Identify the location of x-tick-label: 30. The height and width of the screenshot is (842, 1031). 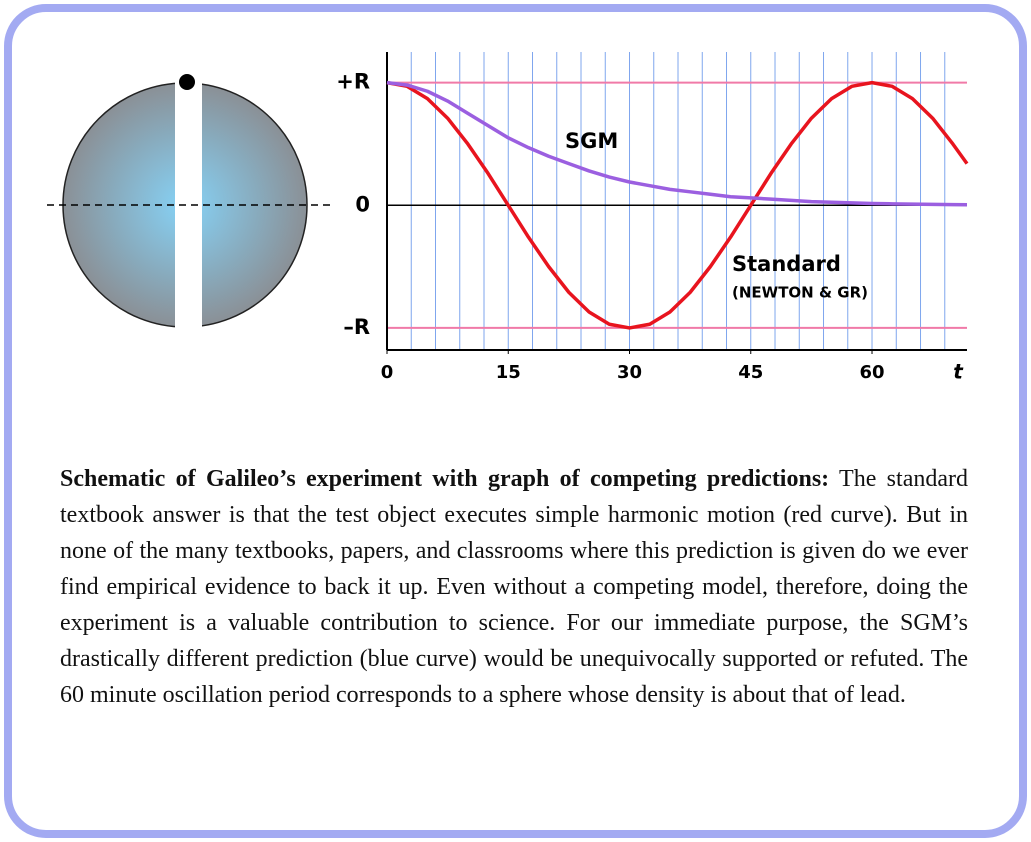
(629, 372).